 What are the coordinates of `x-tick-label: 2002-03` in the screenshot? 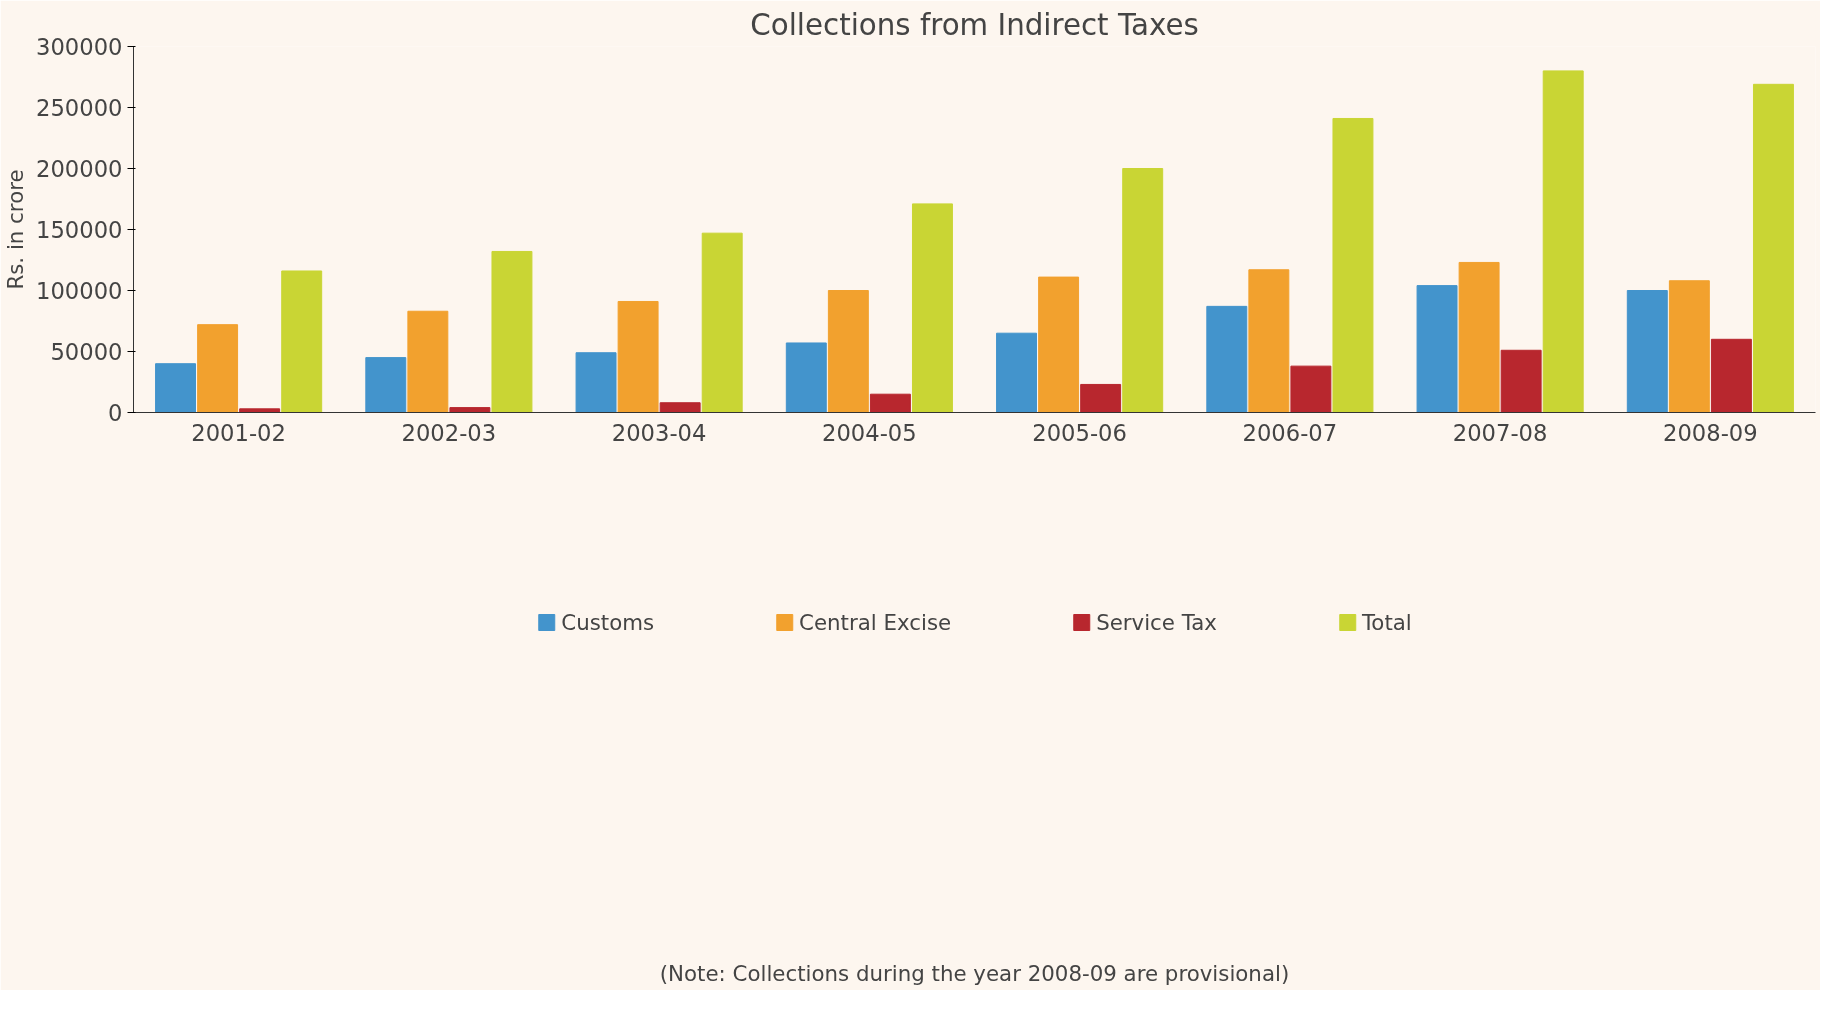 It's located at (449, 432).